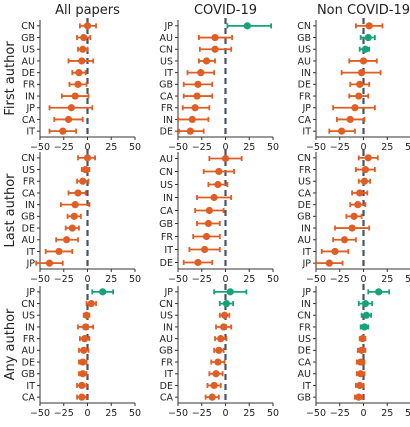 The width and height of the screenshot is (410, 427). I want to click on y-tick-label: FR, so click(29, 339).